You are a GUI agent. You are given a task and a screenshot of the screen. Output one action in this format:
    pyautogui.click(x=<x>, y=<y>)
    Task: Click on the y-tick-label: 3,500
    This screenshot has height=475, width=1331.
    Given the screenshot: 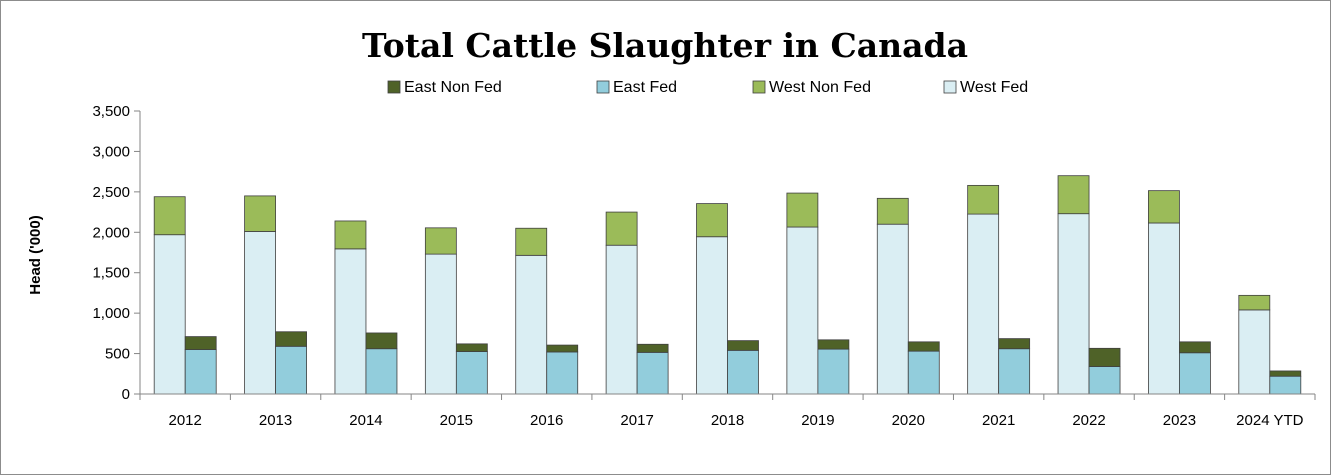 What is the action you would take?
    pyautogui.click(x=111, y=111)
    